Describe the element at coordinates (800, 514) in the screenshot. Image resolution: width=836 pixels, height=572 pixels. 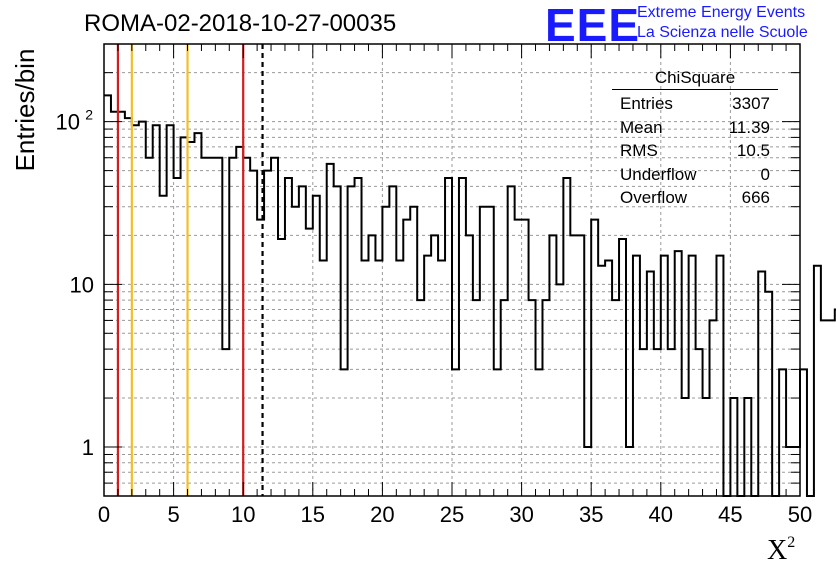
I see `x-tick-label: 50` at that location.